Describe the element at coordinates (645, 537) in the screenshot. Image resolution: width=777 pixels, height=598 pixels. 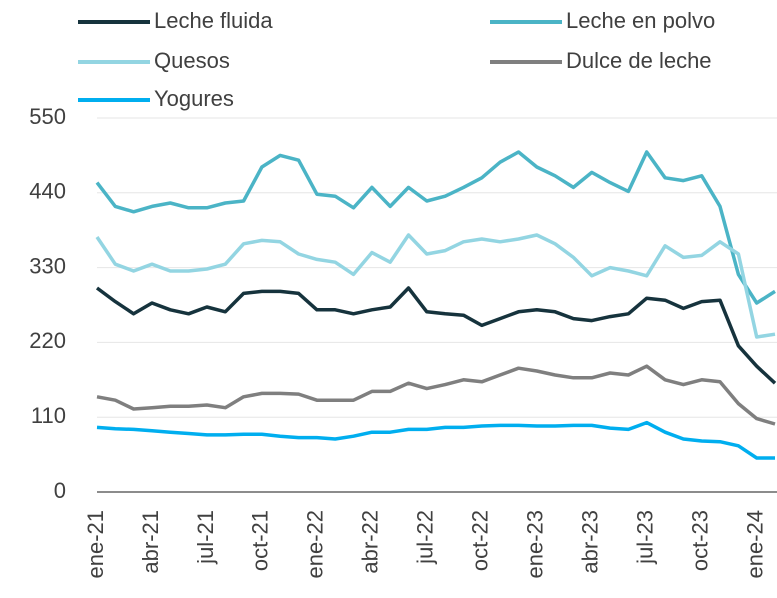
I see `x-tick-label: jul-23` at that location.